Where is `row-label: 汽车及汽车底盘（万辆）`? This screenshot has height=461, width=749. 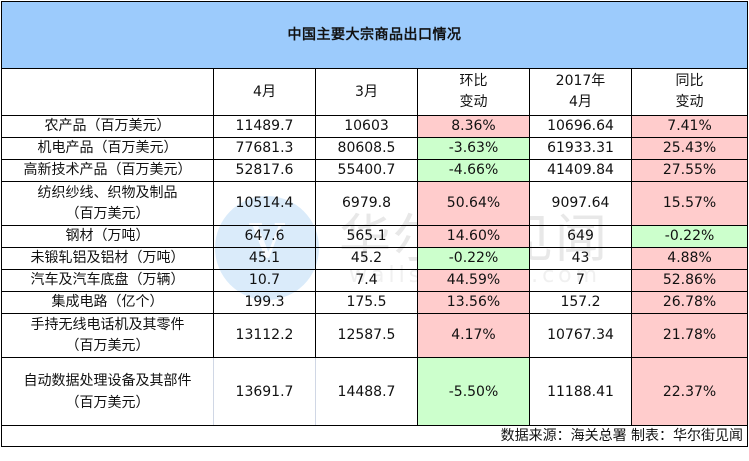
row-label: 汽车及汽车底盘（万辆） is located at coordinates (107, 280).